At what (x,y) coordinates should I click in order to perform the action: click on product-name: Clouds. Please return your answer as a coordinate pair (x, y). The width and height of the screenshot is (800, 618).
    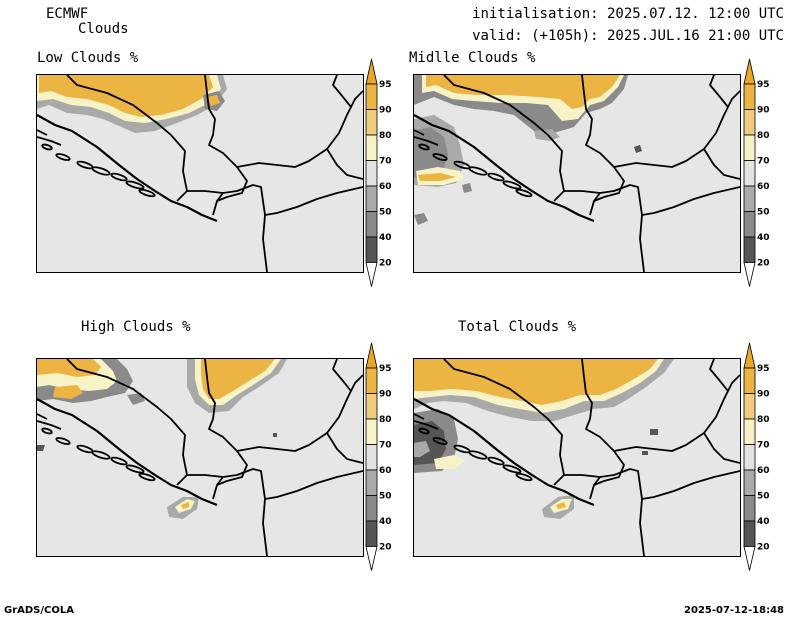
    Looking at the image, I should click on (103, 29).